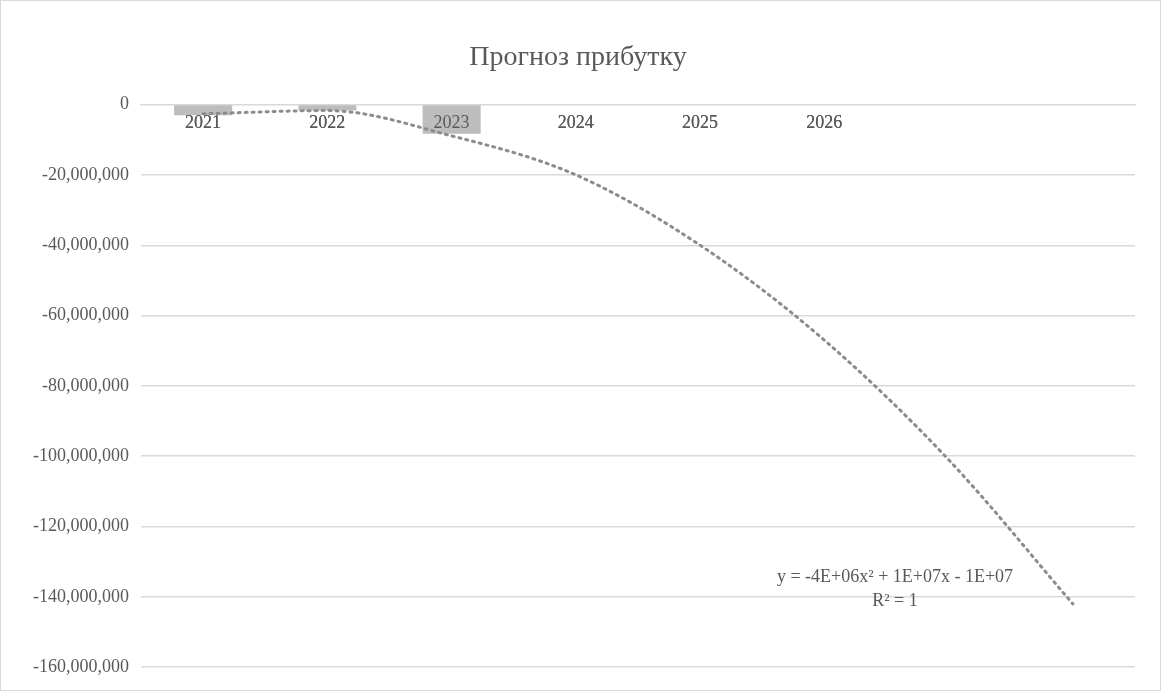  What do you see at coordinates (85, 384) in the screenshot?
I see `y-tick-label: -80,000,000` at bounding box center [85, 384].